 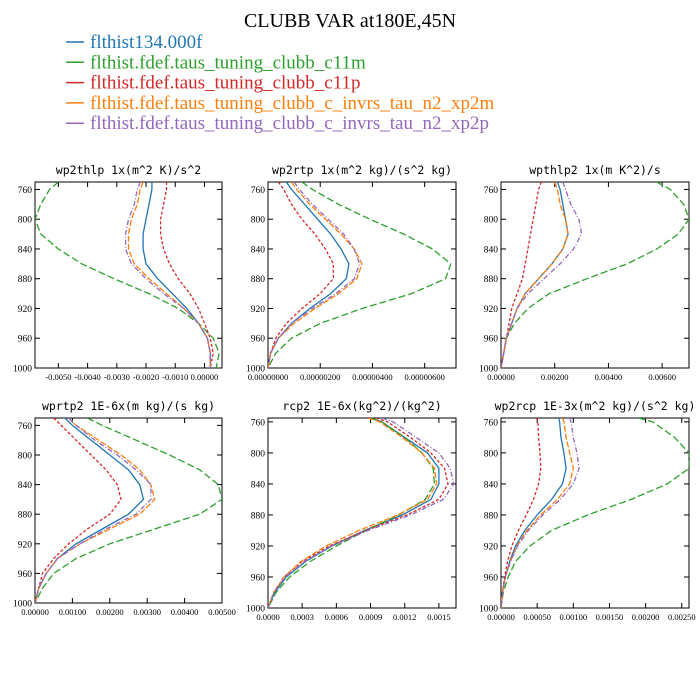 I want to click on x-tick-label: 0.0000, so click(x=267, y=617).